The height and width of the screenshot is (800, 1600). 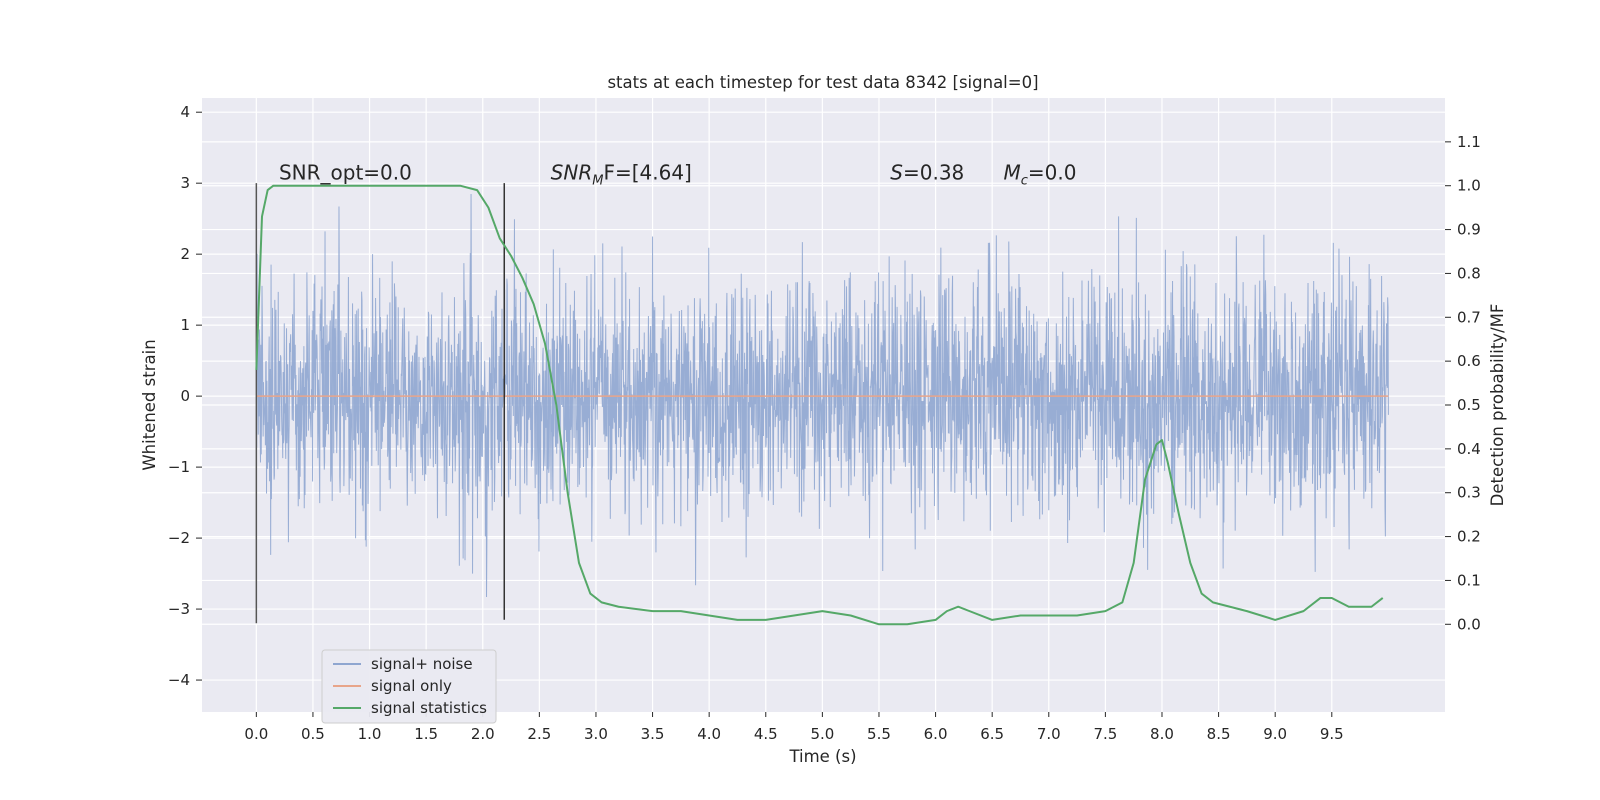 What do you see at coordinates (256, 734) in the screenshot?
I see `x-tick-label: 0.0` at bounding box center [256, 734].